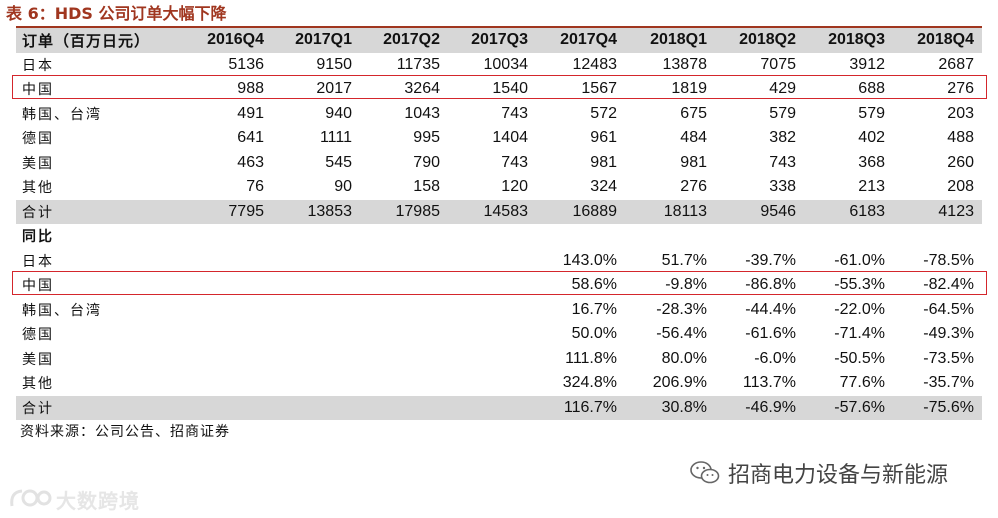 This screenshot has width=998, height=518. I want to click on table-cell: -73.5%, so click(948, 358).